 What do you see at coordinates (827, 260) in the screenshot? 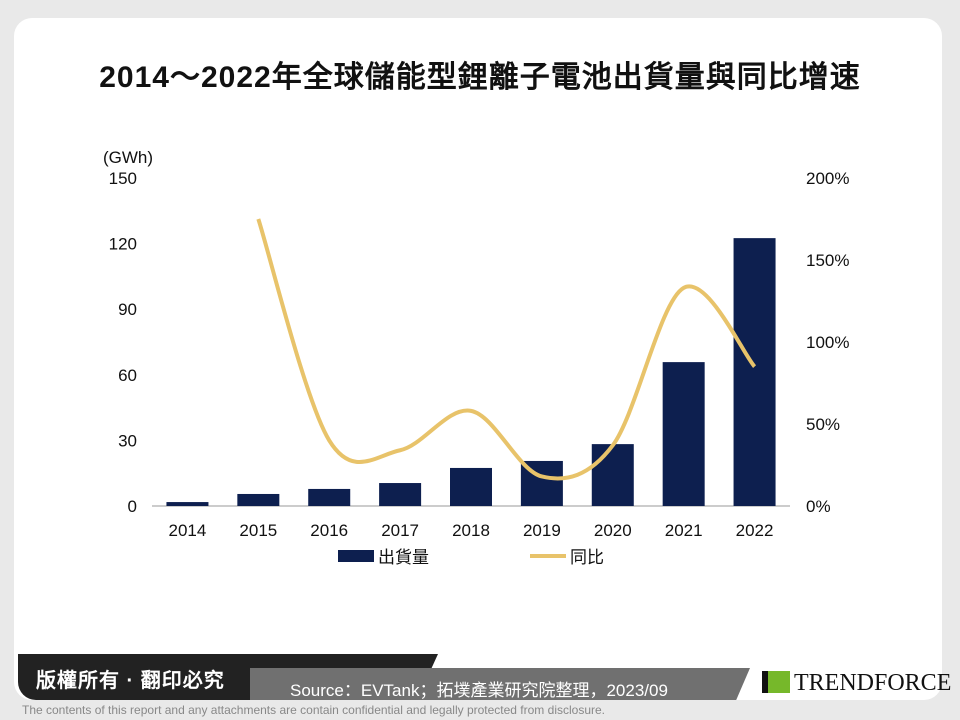
I see `y-right-tick: 150%` at bounding box center [827, 260].